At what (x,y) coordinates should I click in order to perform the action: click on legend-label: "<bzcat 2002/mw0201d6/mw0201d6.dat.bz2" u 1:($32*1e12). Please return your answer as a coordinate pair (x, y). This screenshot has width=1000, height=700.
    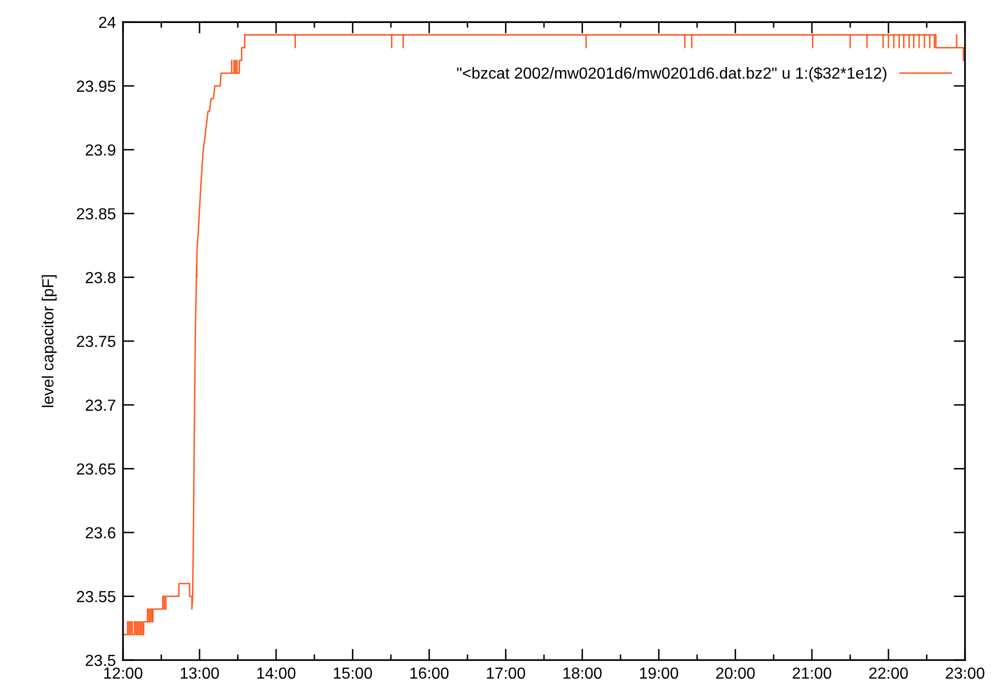
    Looking at the image, I should click on (671, 74).